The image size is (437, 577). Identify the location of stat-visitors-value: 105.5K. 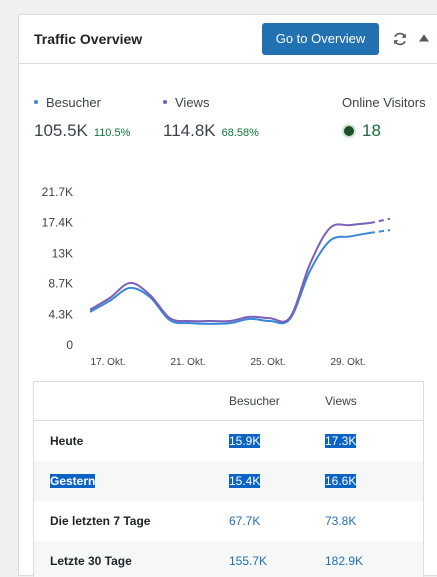
(61, 130).